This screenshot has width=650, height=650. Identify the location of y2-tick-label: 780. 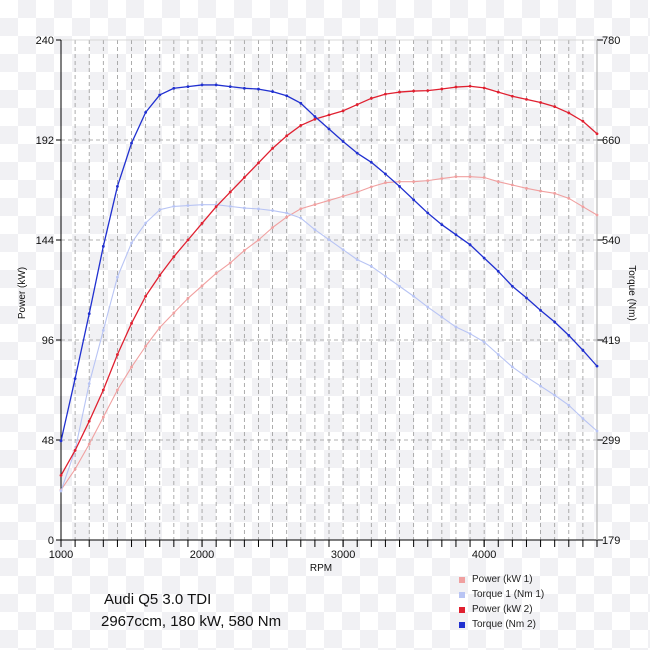
(611, 41).